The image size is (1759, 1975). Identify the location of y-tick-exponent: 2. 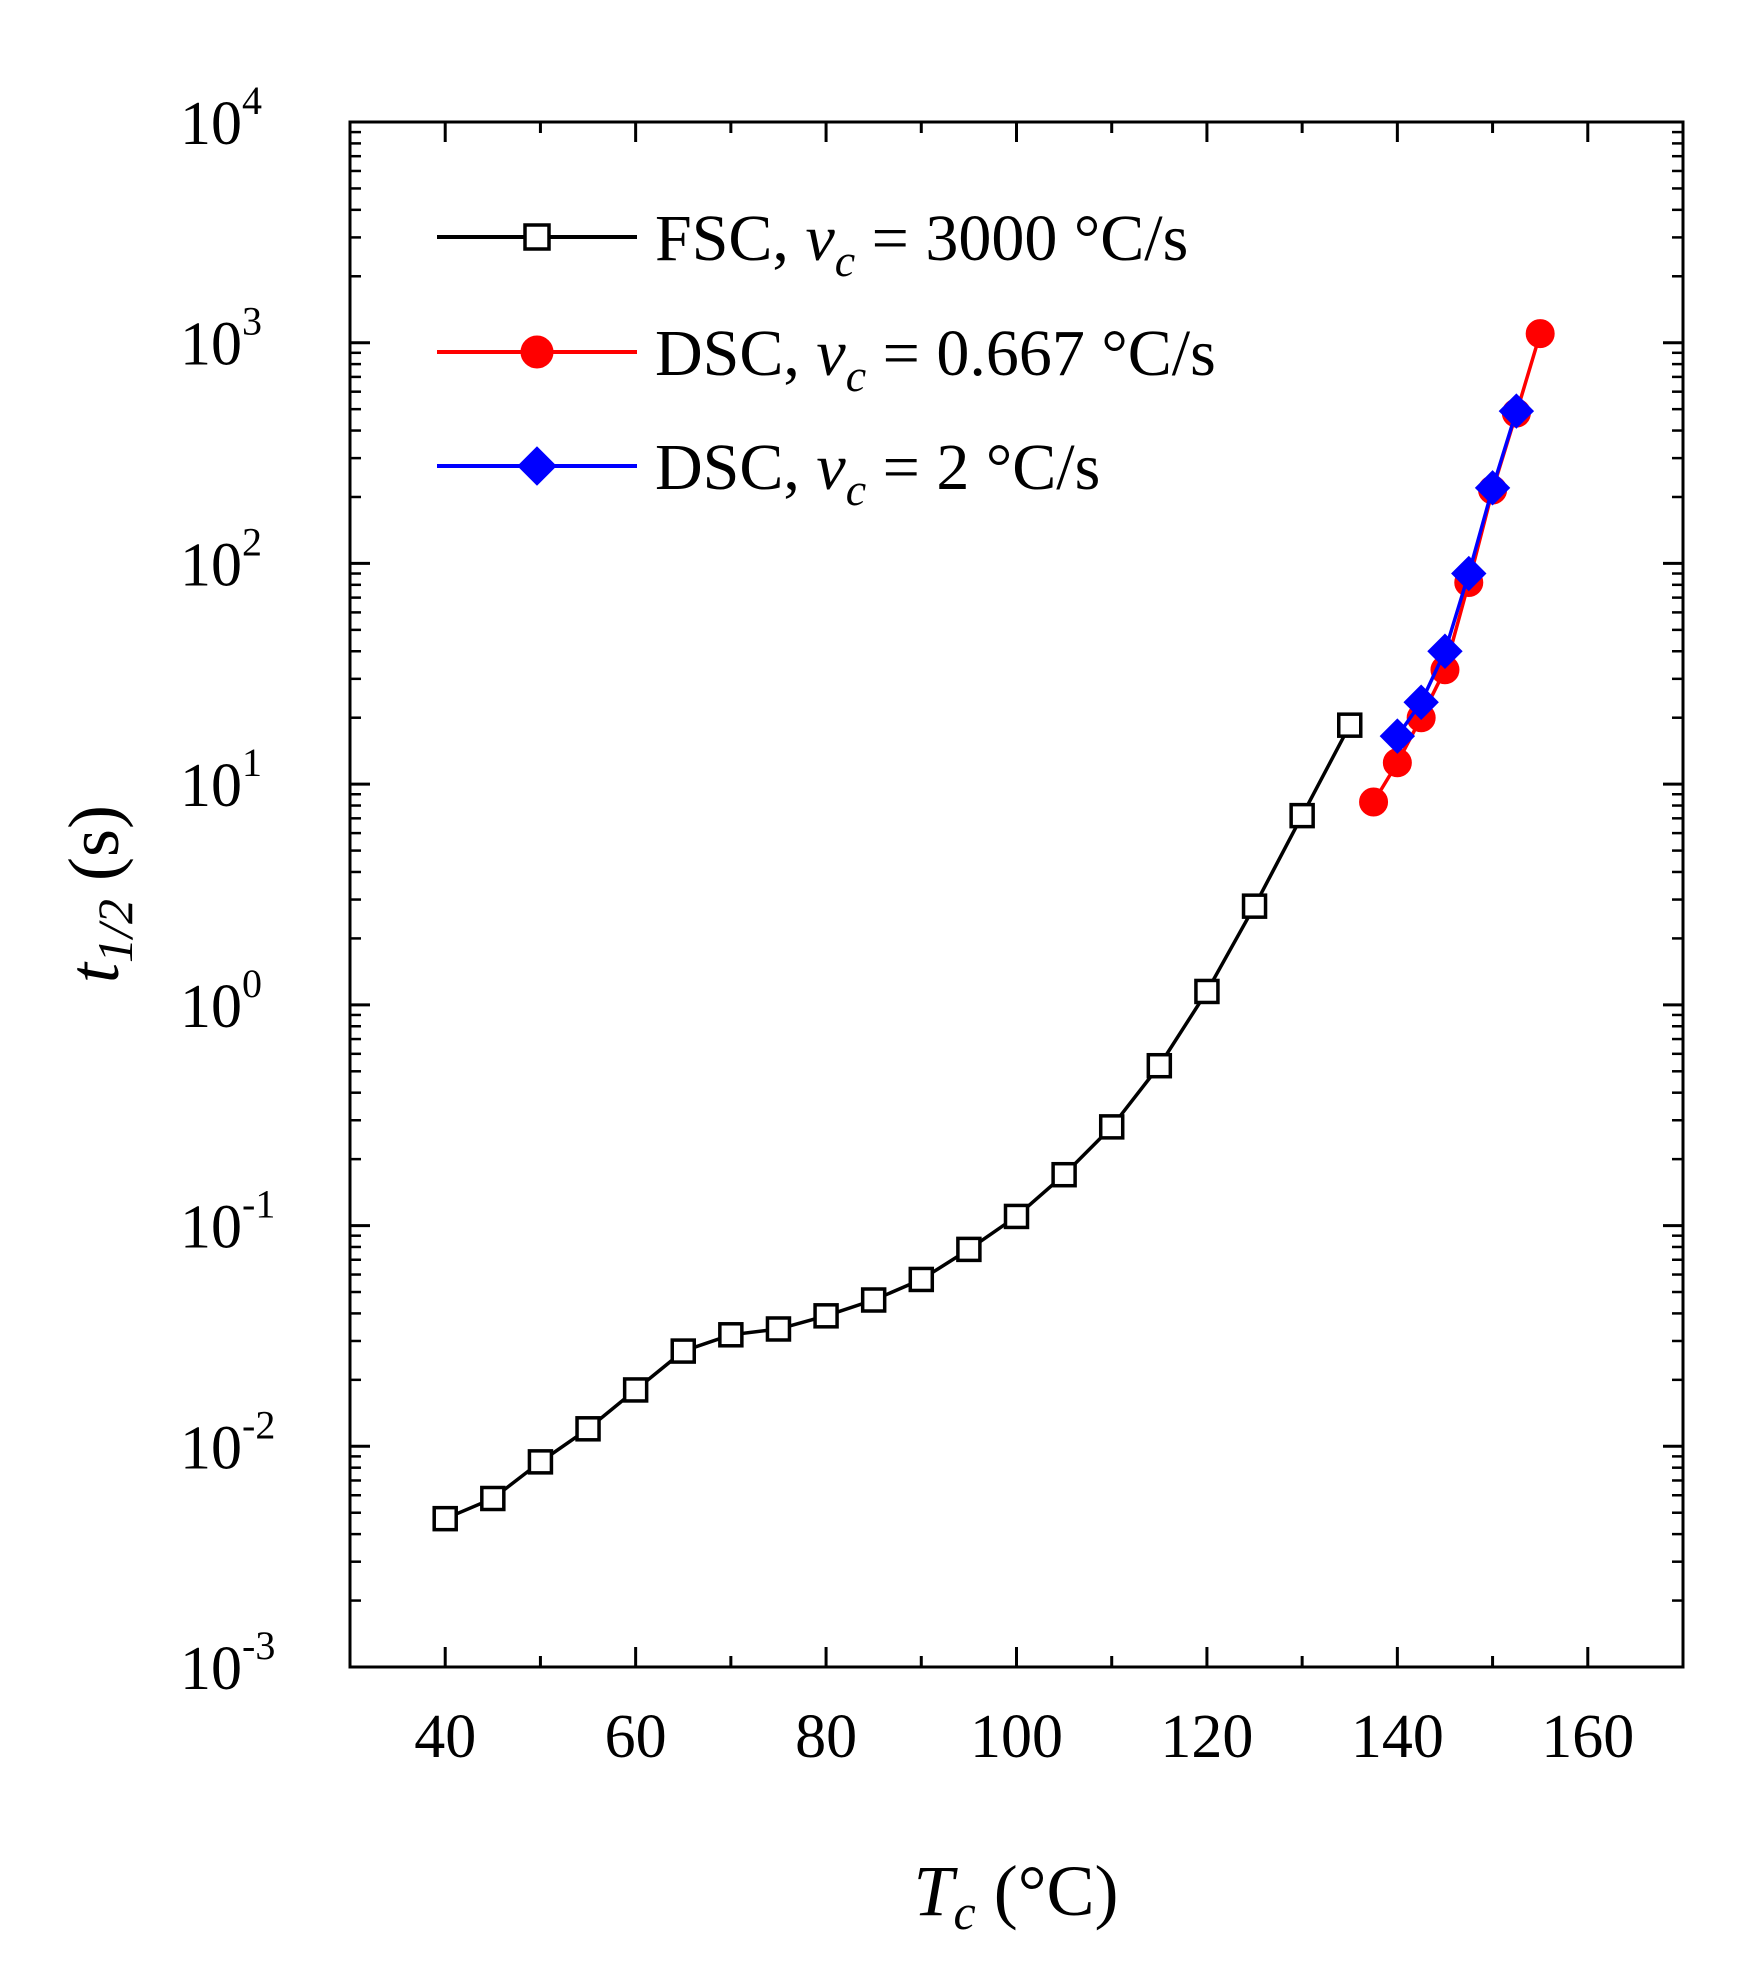
(252, 541).